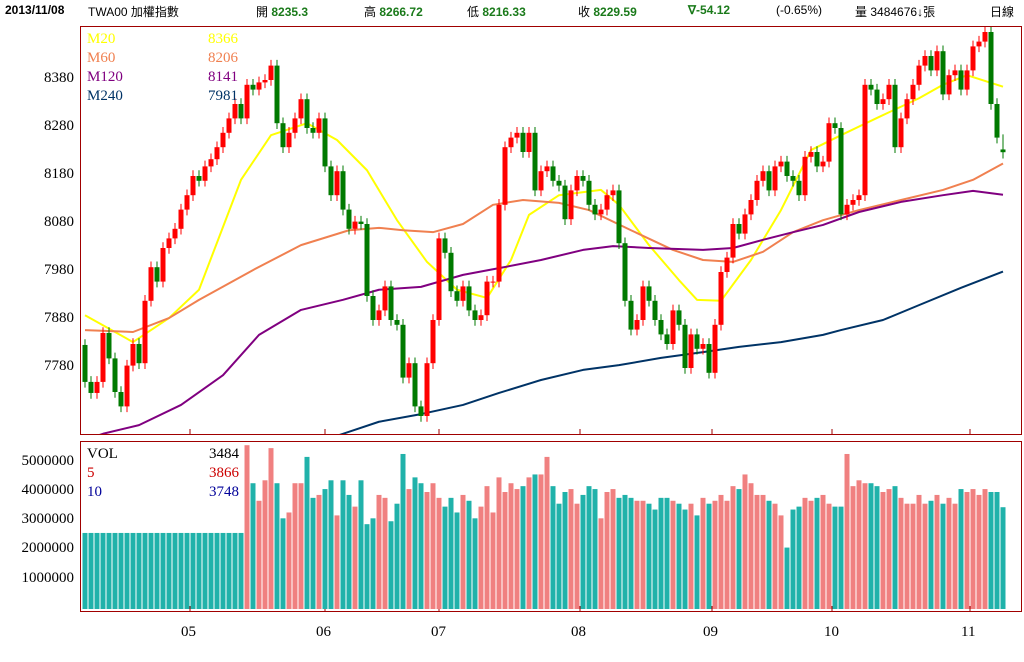 The image size is (1024, 662). Describe the element at coordinates (831, 632) in the screenshot. I see `month-label: 10` at that location.